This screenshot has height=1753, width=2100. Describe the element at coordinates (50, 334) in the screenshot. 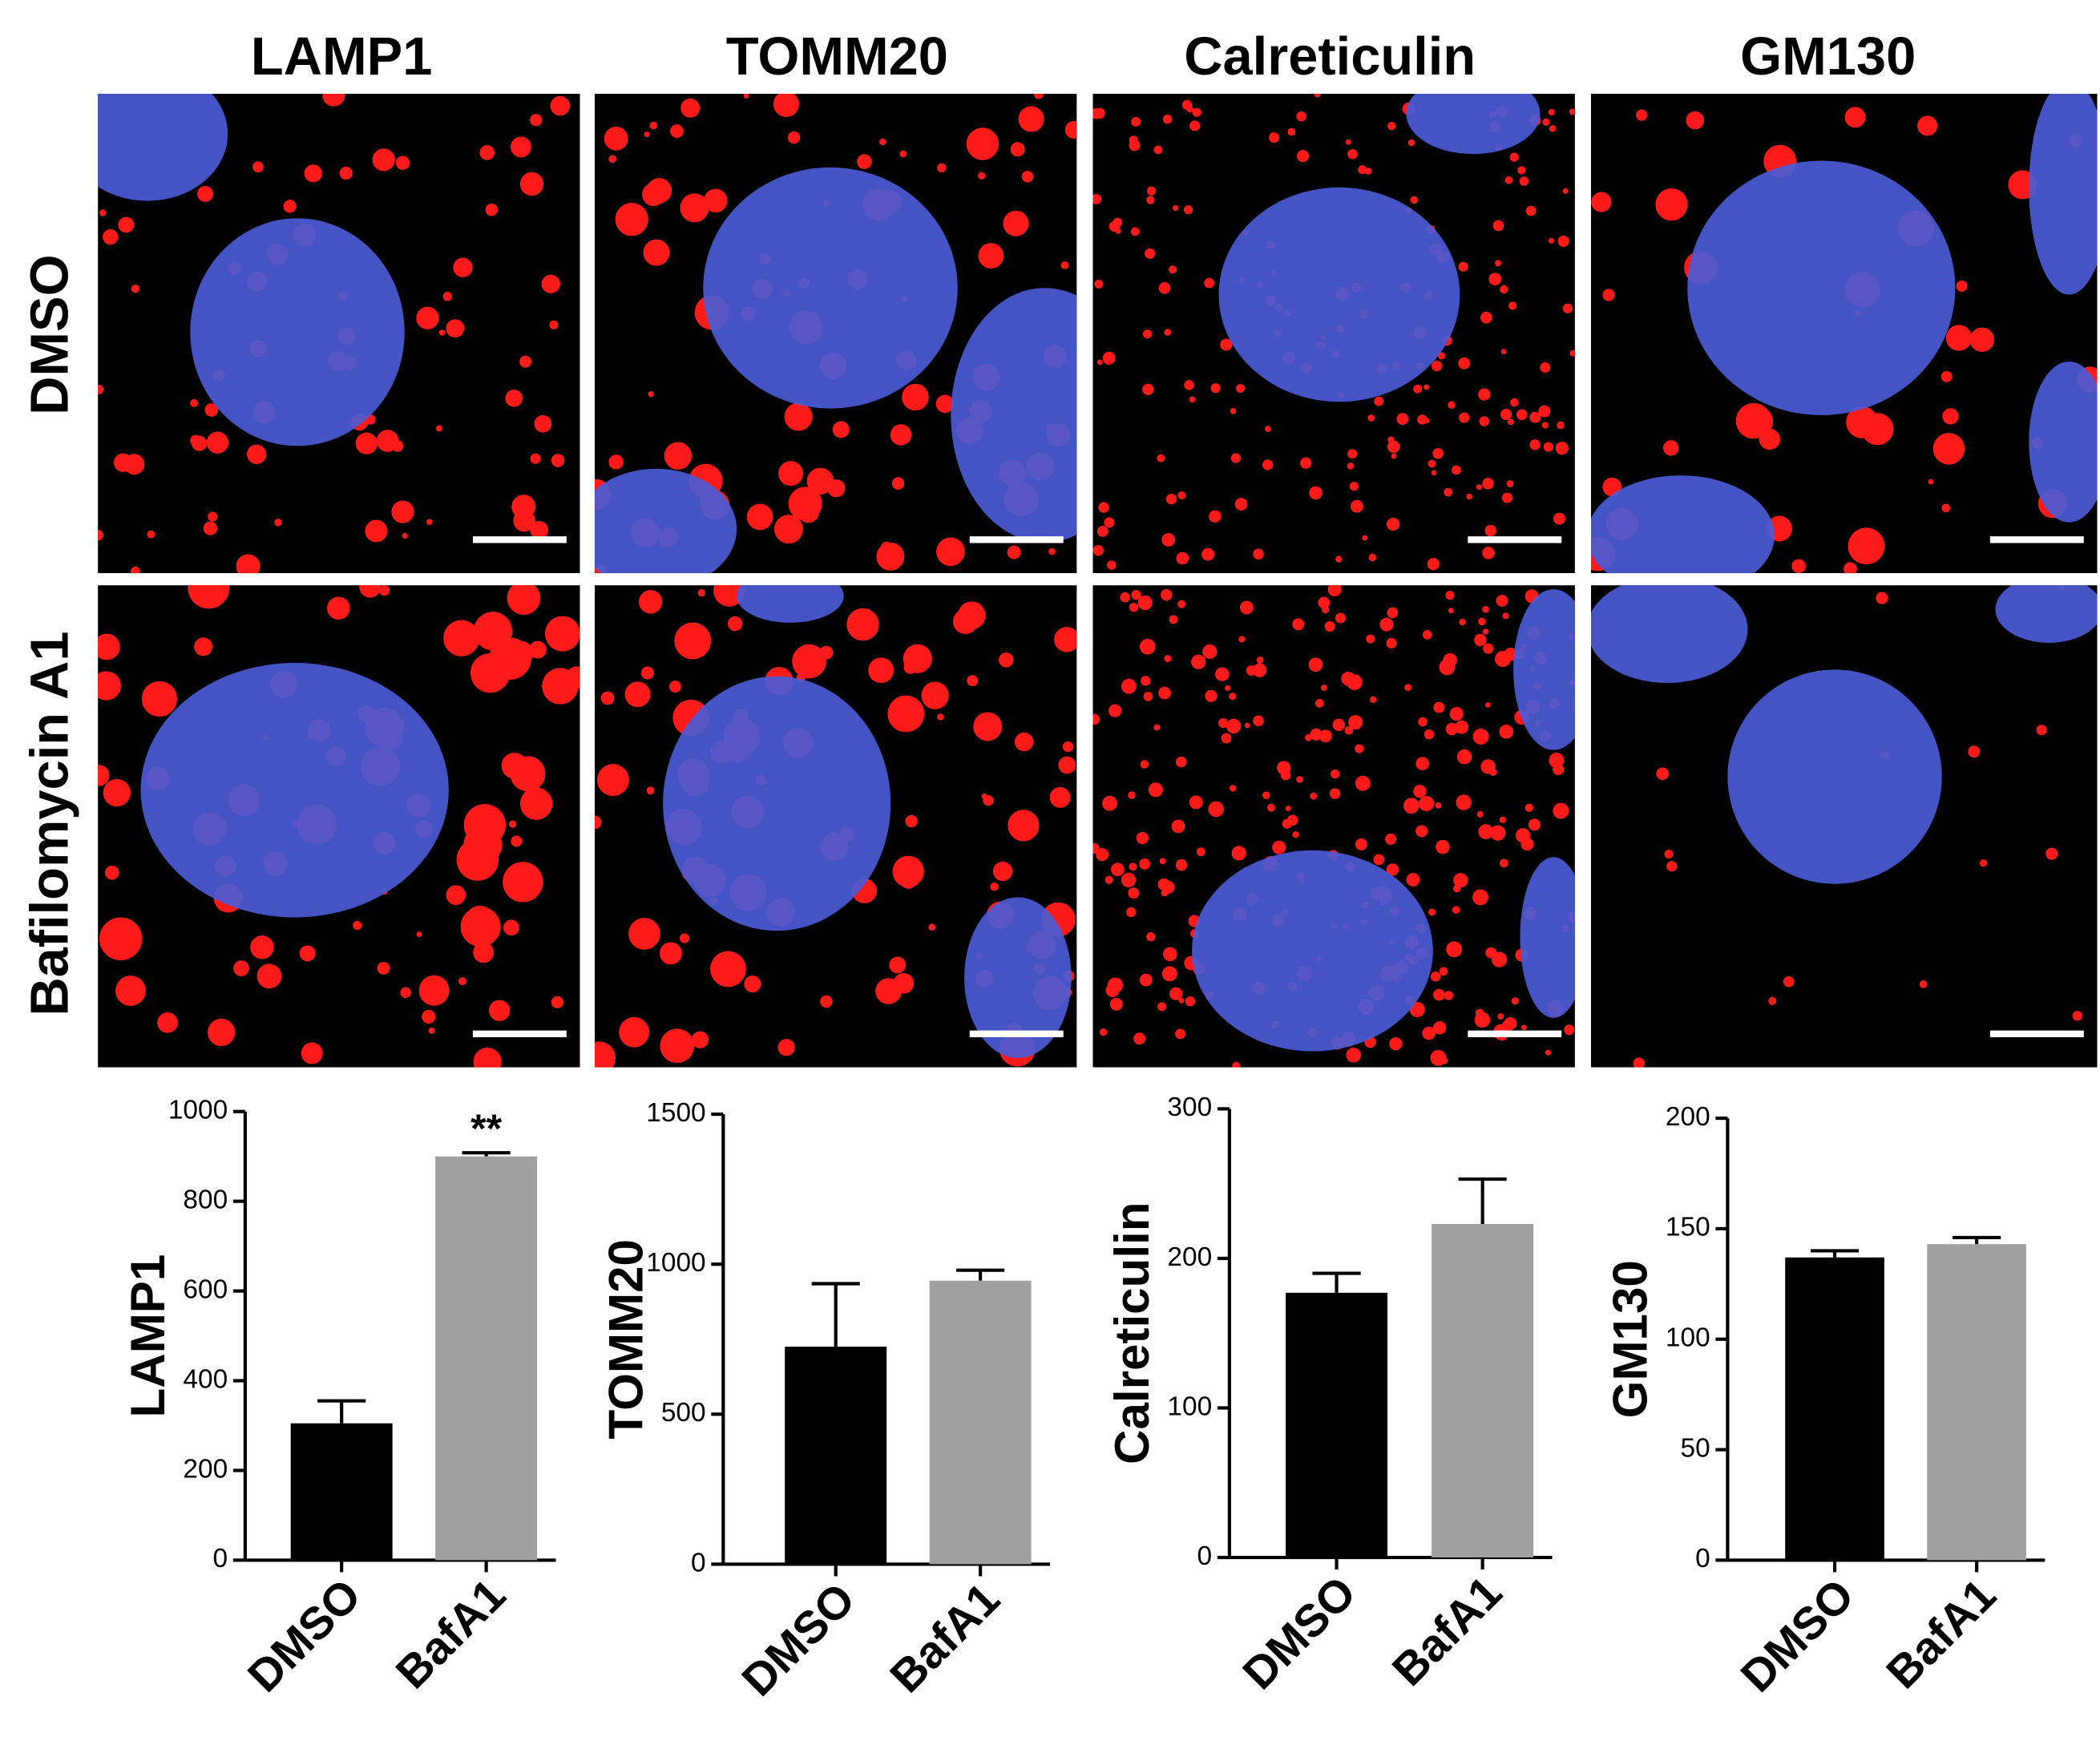

I see `row-title: DMSO` at that location.